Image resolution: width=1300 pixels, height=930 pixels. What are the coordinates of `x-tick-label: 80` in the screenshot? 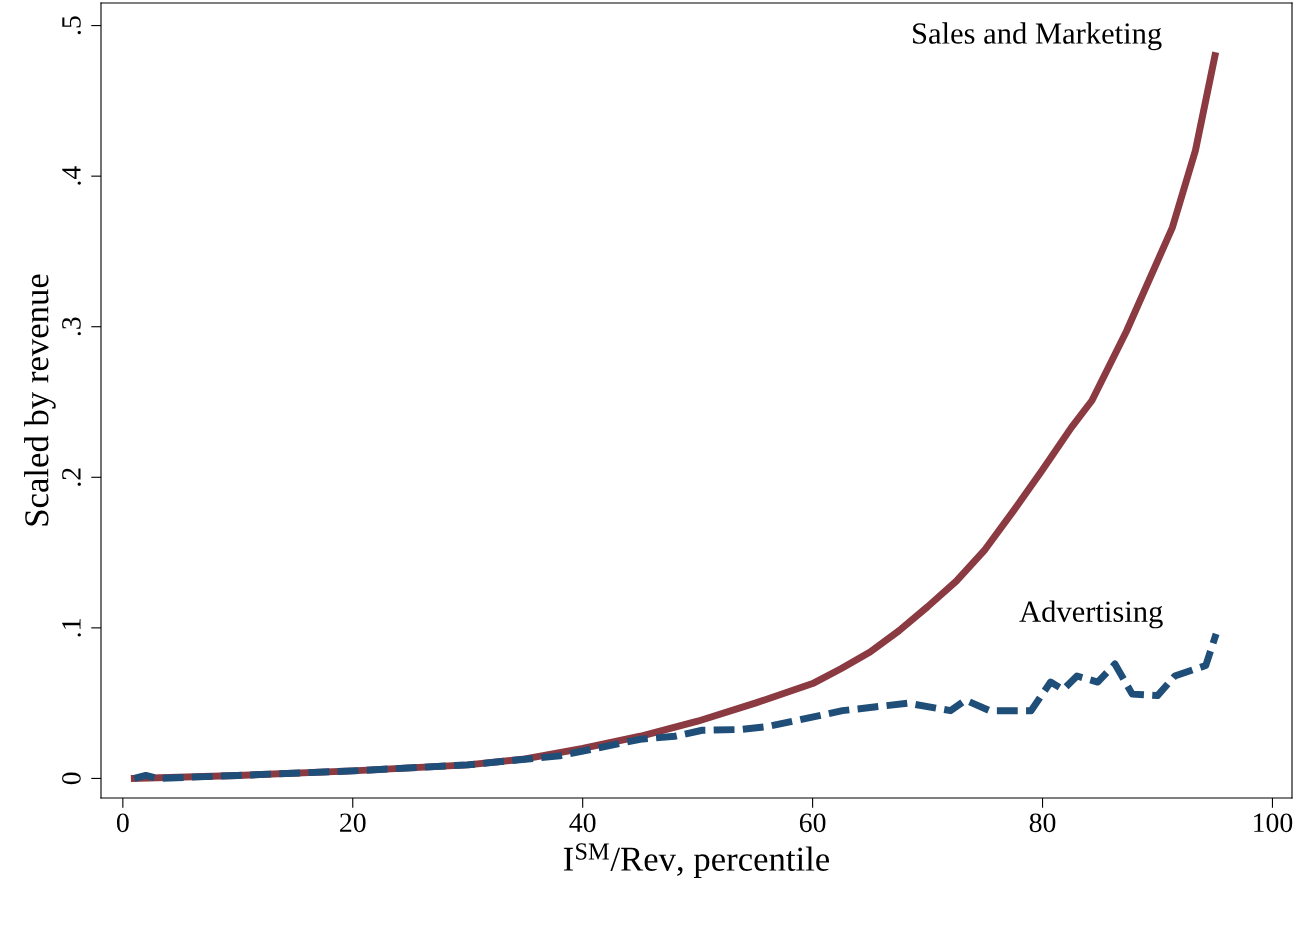 It's located at (1042, 823).